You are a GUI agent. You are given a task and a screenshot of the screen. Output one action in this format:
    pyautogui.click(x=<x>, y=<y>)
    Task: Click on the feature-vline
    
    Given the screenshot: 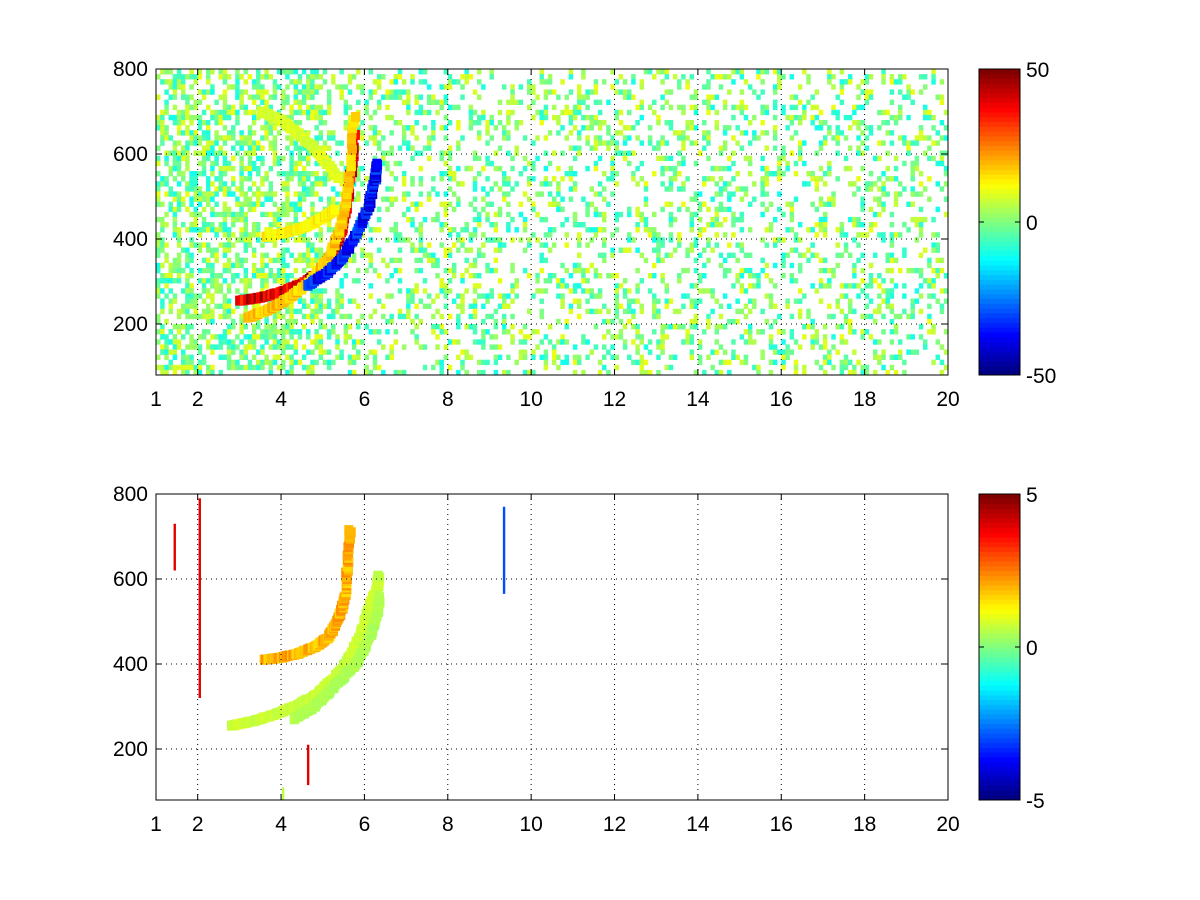 What is the action you would take?
    pyautogui.click(x=199, y=598)
    